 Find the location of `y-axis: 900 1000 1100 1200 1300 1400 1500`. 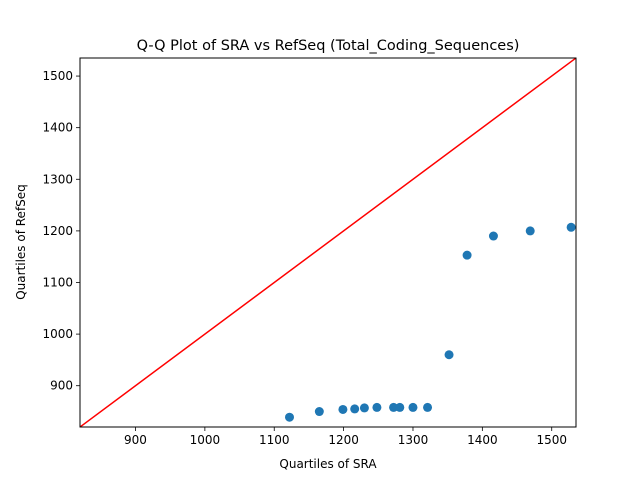

y-axis: 900 1000 1100 1200 1300 1400 1500 is located at coordinates (61, 231).